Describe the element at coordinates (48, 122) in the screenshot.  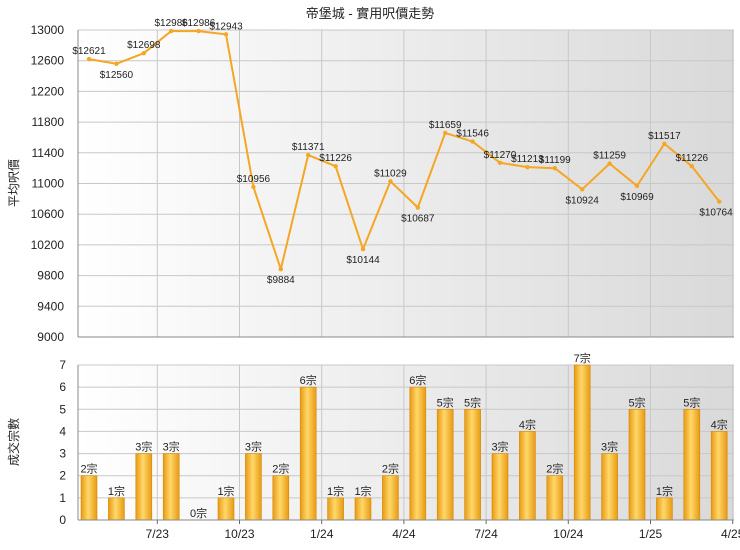
I see `price-y-tick-label: 11800` at that location.